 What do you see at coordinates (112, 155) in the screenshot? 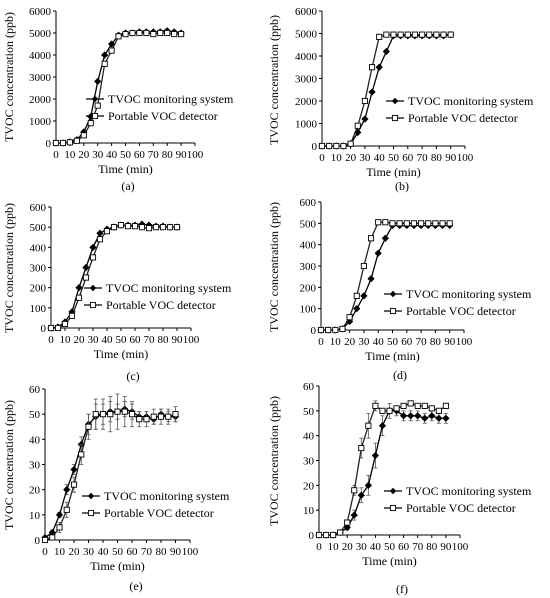
I see `x-tick-label: 40` at bounding box center [112, 155].